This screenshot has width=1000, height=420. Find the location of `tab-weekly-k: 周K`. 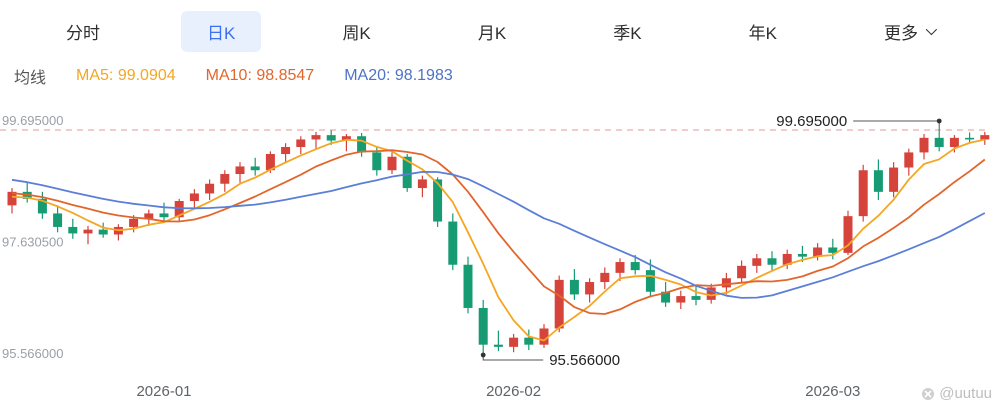

tab-weekly-k: 周K is located at coordinates (356, 31).